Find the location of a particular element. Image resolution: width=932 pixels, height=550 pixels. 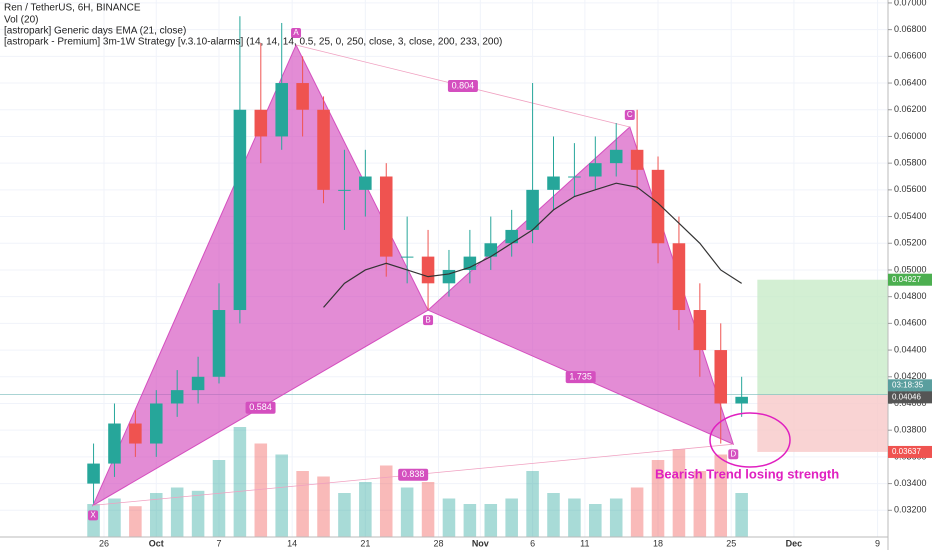

y-tick-label: 0.05800 is located at coordinates (910, 163).